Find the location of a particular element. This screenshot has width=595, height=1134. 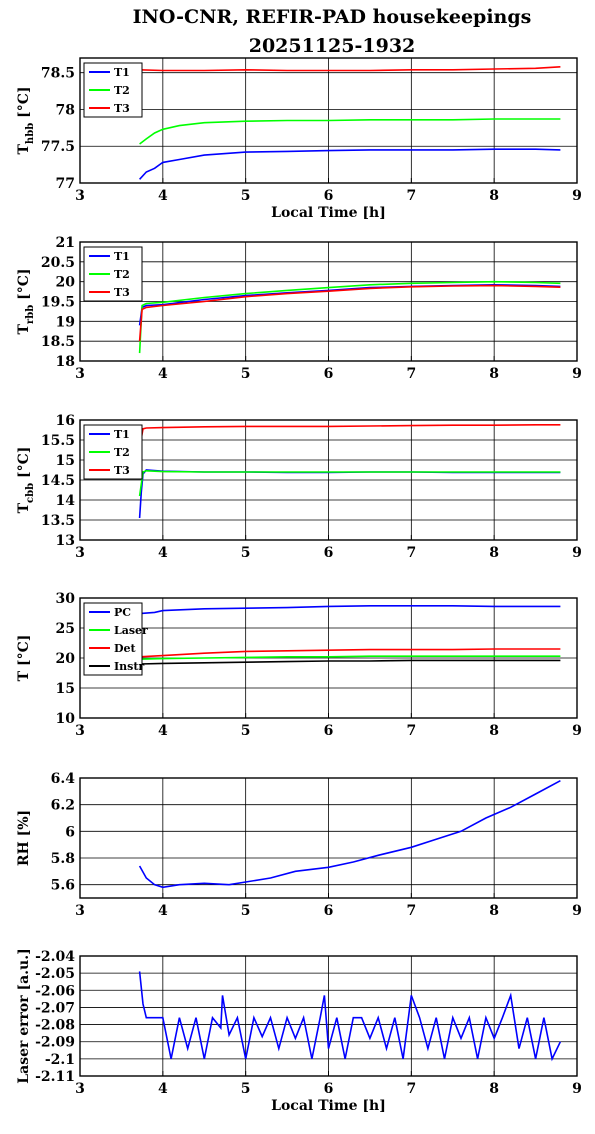

y-tick-label: 21 is located at coordinates (65, 243).